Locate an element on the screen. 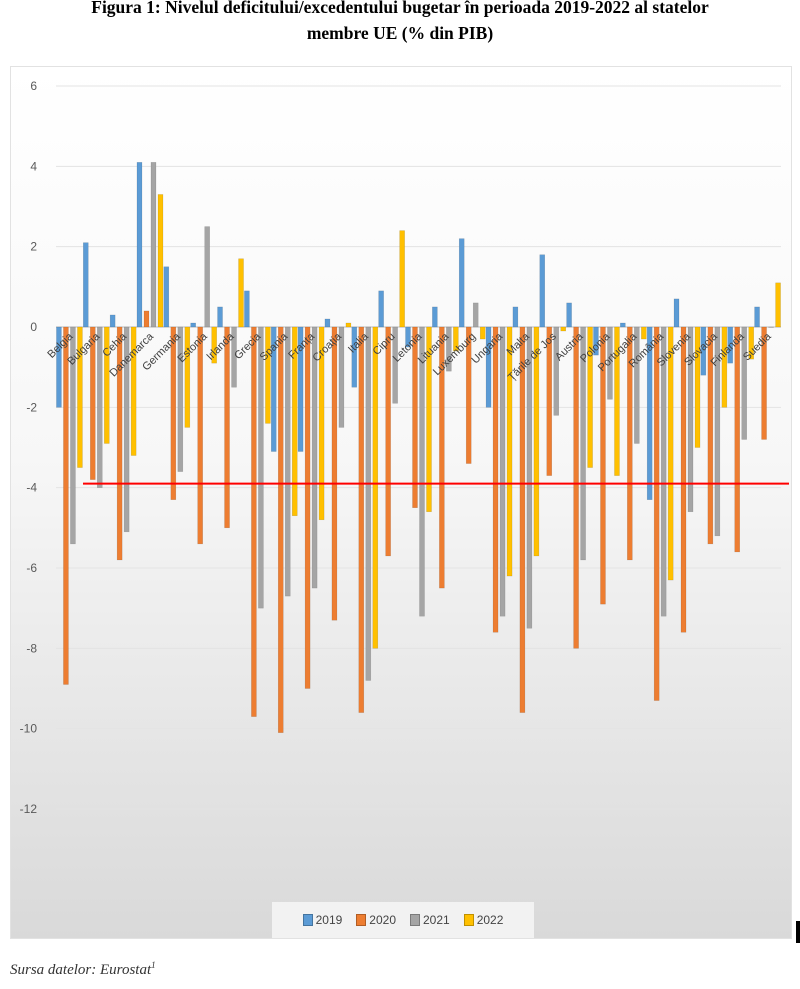 This screenshot has width=800, height=989. y-tick-label: -8 is located at coordinates (31, 648).